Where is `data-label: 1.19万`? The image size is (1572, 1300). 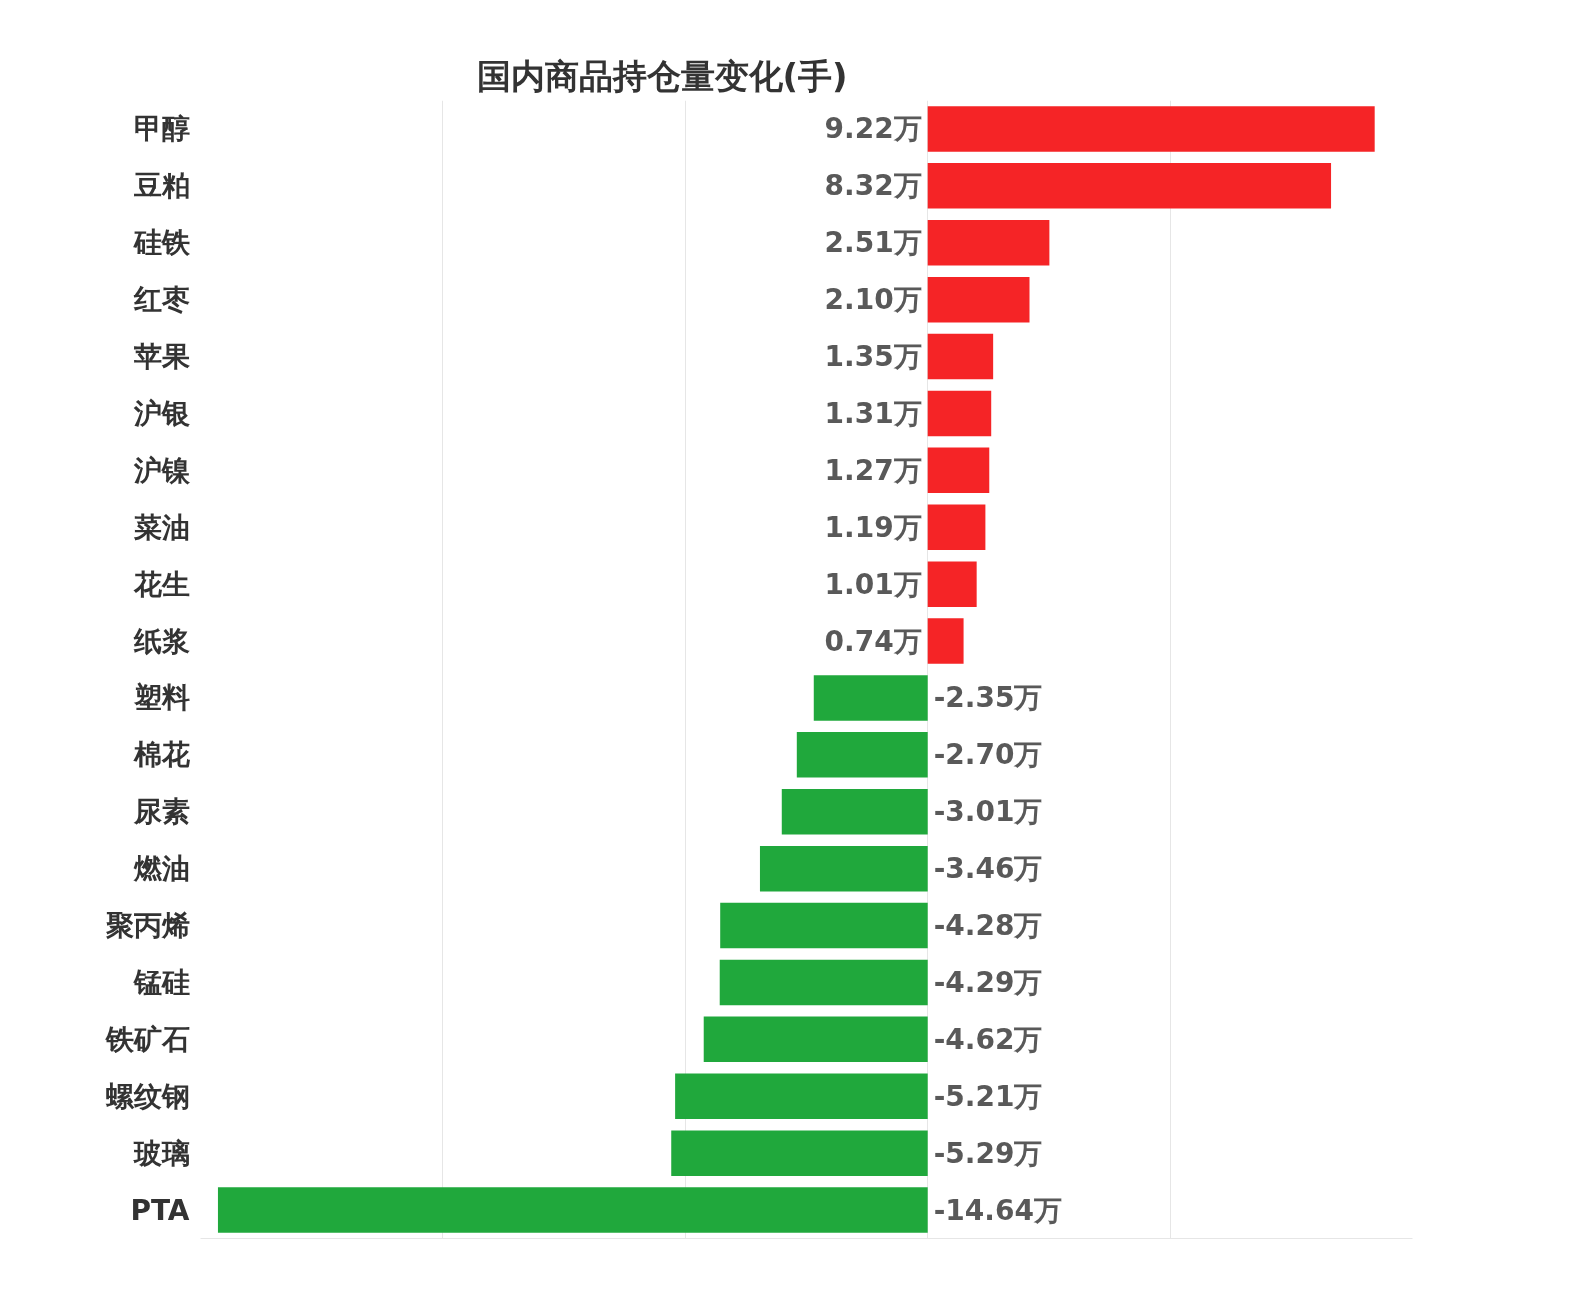 data-label: 1.19万 is located at coordinates (873, 527).